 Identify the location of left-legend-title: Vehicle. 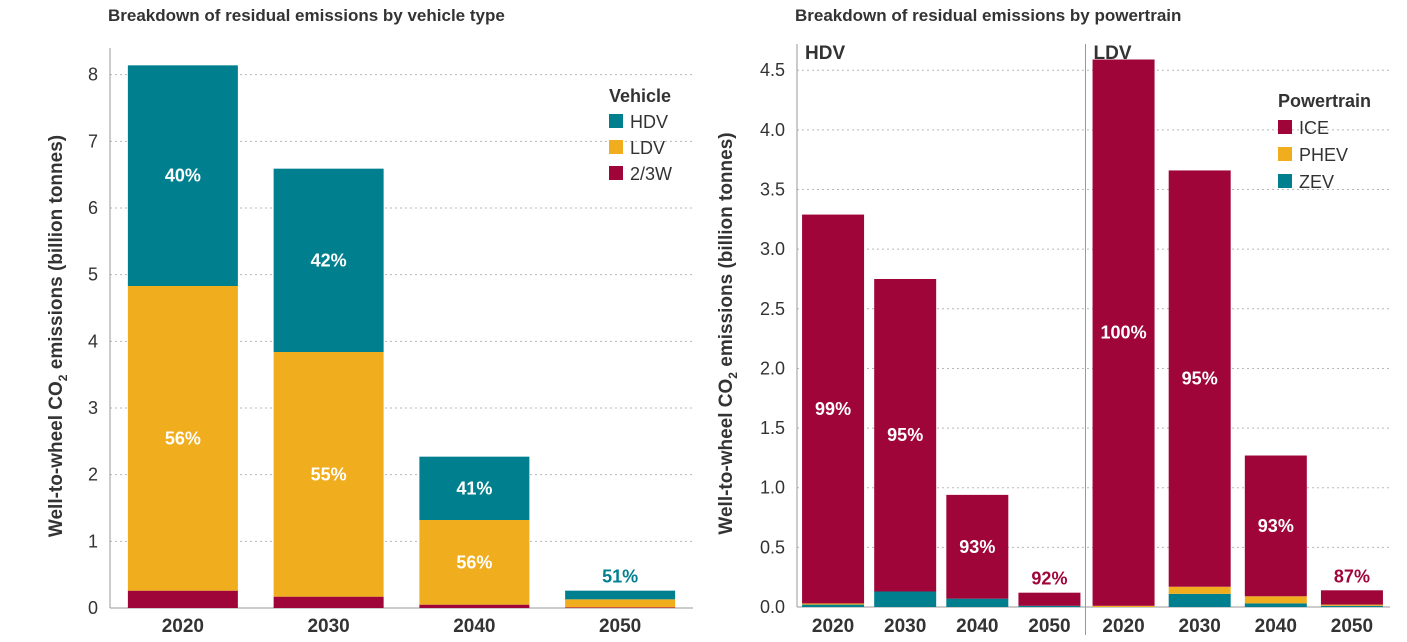
(640, 96).